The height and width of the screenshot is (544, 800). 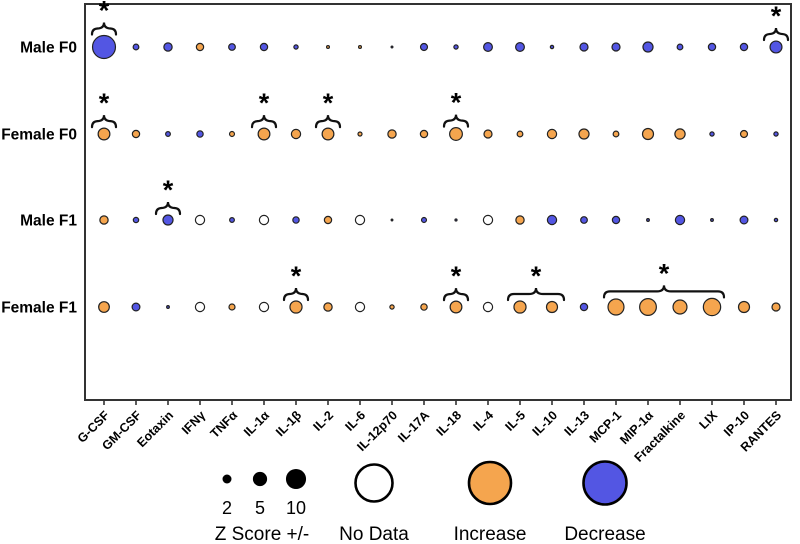 What do you see at coordinates (227, 508) in the screenshot?
I see `legend-size-value: 2` at bounding box center [227, 508].